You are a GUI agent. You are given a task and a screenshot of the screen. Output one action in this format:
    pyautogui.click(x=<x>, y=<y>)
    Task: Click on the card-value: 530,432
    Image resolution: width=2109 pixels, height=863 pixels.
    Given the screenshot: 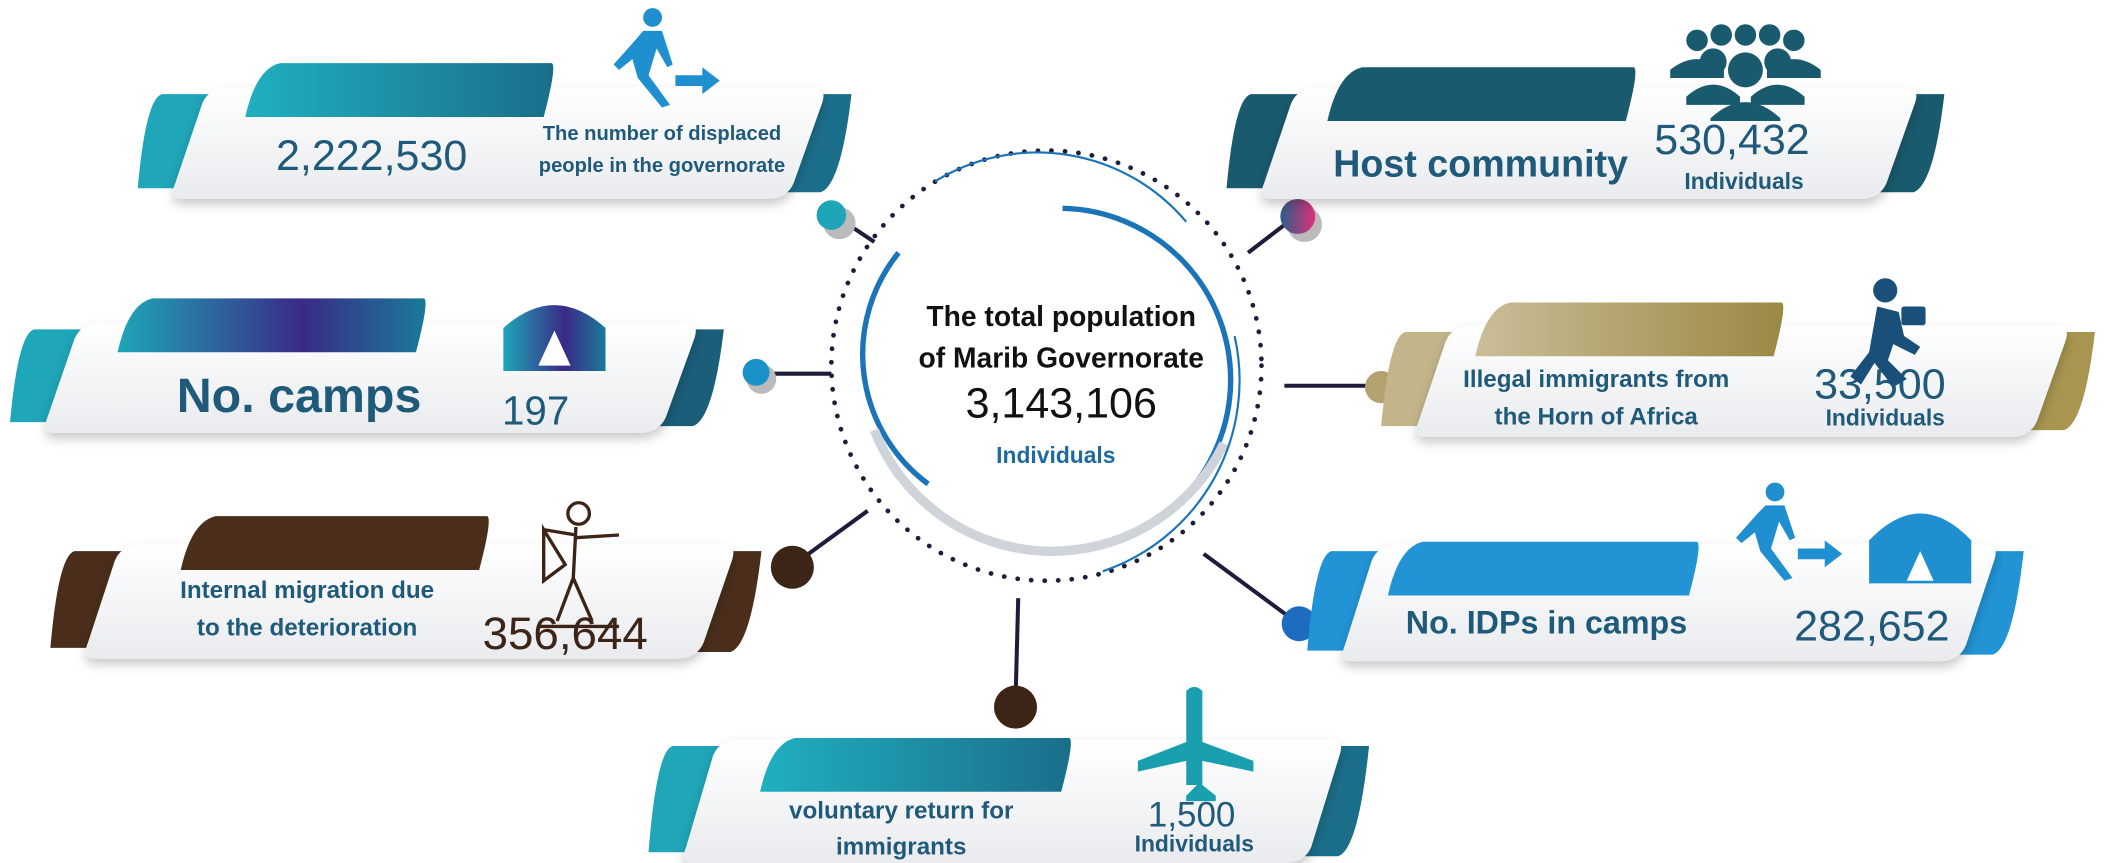 What is the action you would take?
    pyautogui.click(x=1731, y=140)
    